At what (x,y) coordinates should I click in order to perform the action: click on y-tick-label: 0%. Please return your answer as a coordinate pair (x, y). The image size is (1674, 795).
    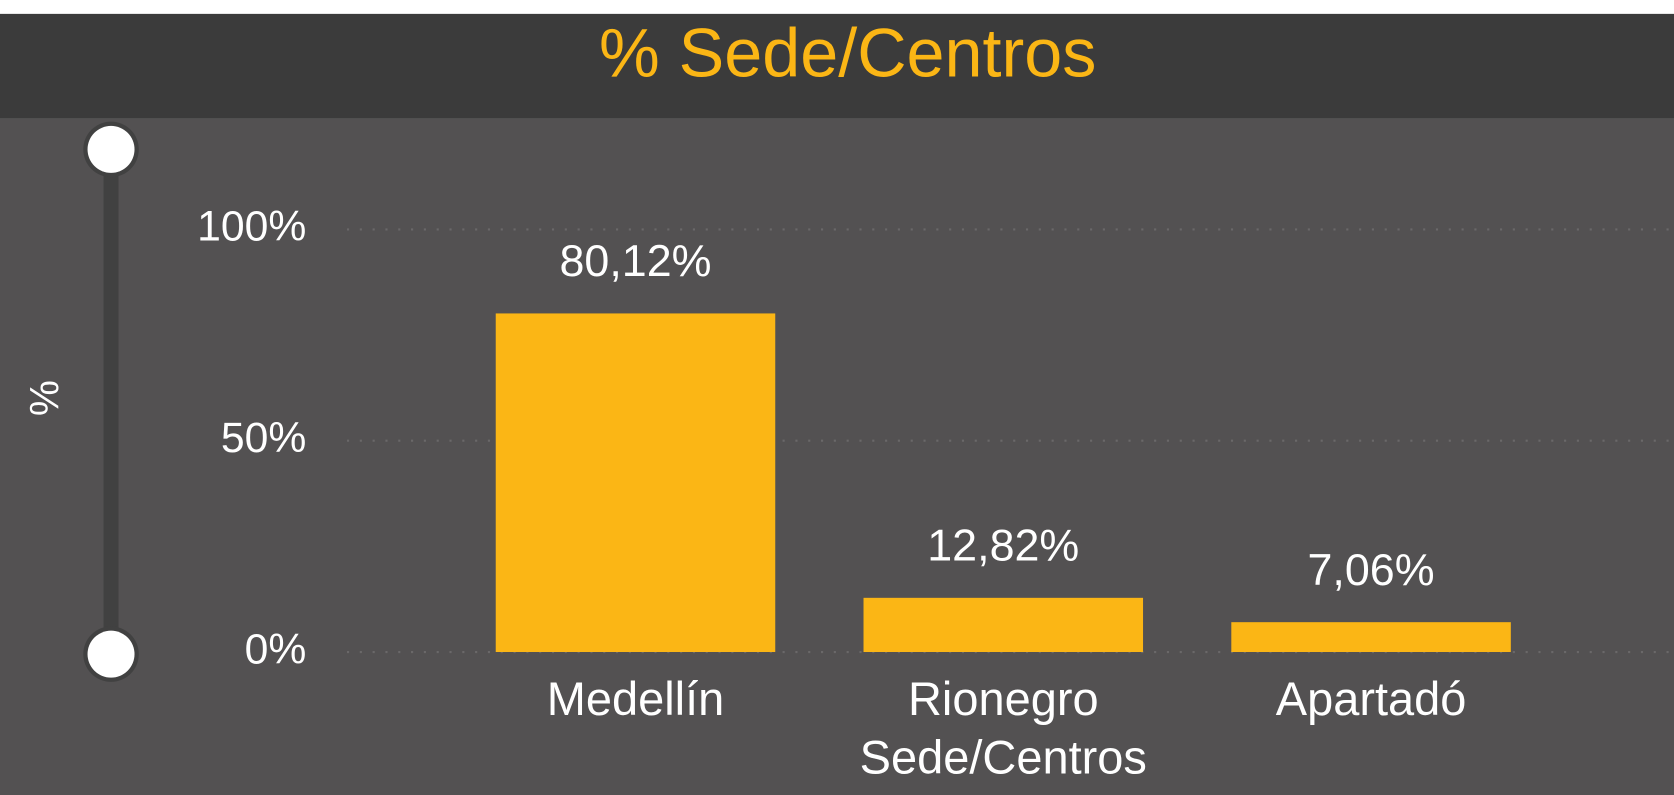
    Looking at the image, I should click on (276, 649).